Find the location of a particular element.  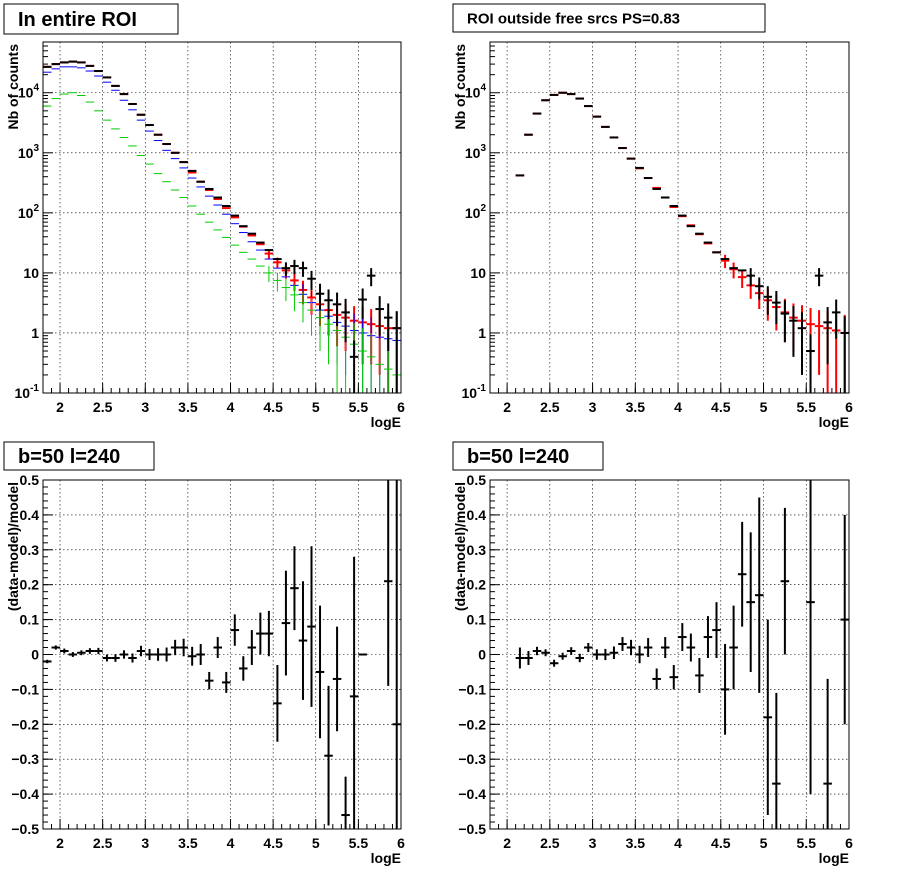

y-tick-label: 0.3 is located at coordinates (30, 550).